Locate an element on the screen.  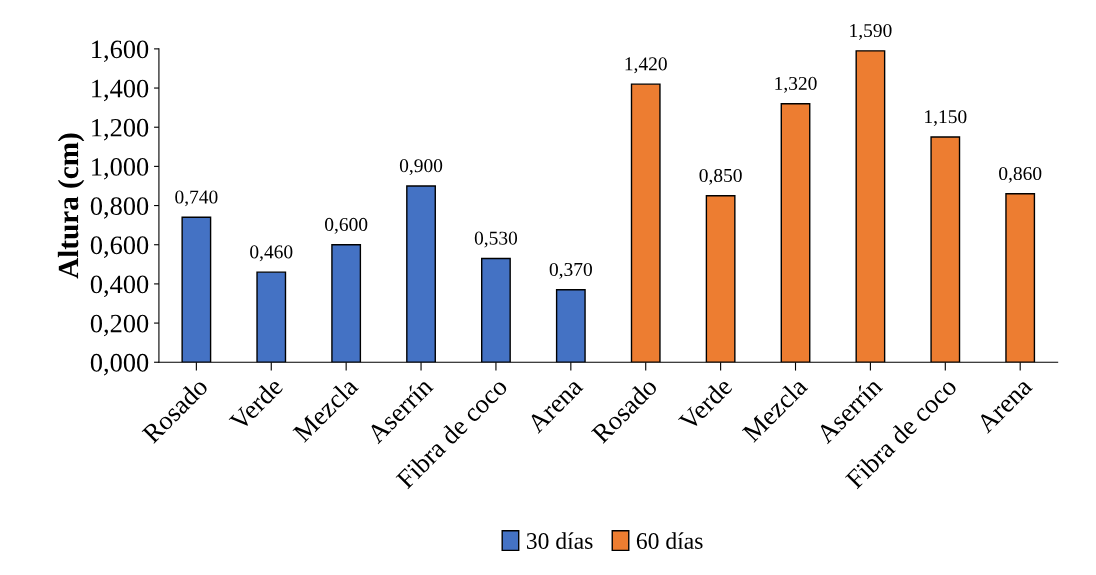
data-label: 0,460 is located at coordinates (271, 253).